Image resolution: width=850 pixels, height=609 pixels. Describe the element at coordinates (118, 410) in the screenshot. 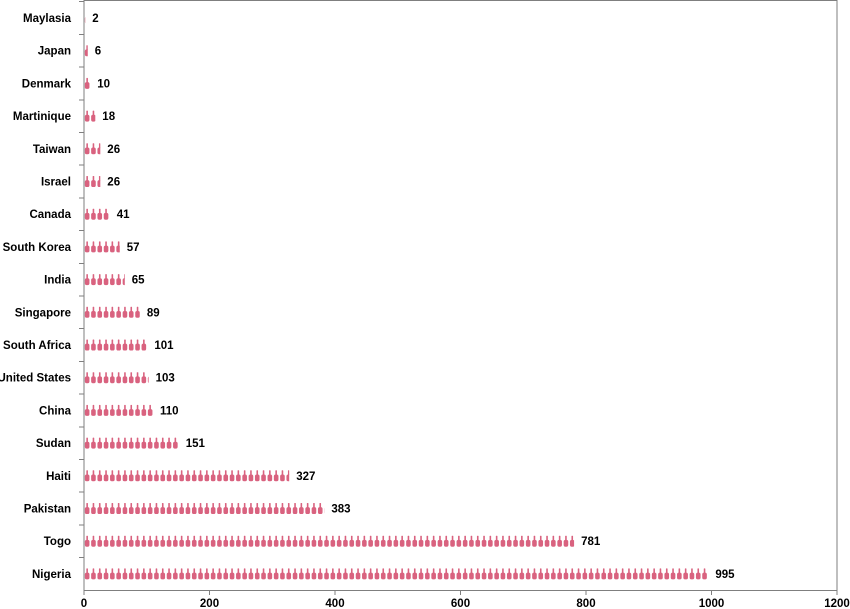

I see `bar-china` at that location.